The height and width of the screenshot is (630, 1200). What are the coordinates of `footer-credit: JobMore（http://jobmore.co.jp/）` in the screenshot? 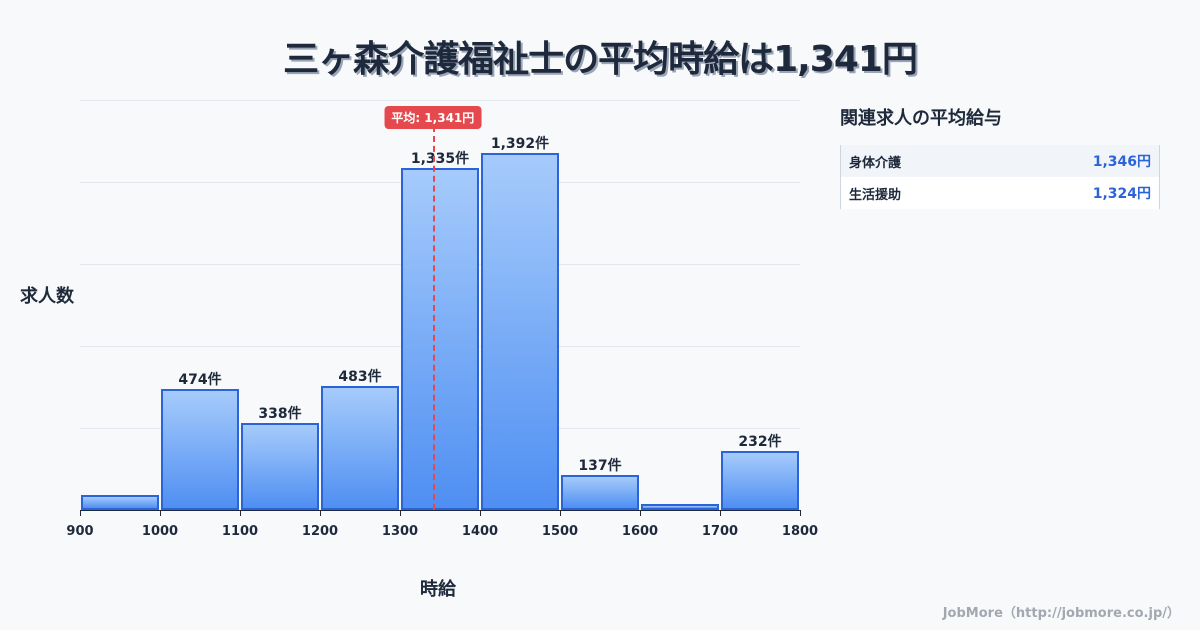 It's located at (1061, 613).